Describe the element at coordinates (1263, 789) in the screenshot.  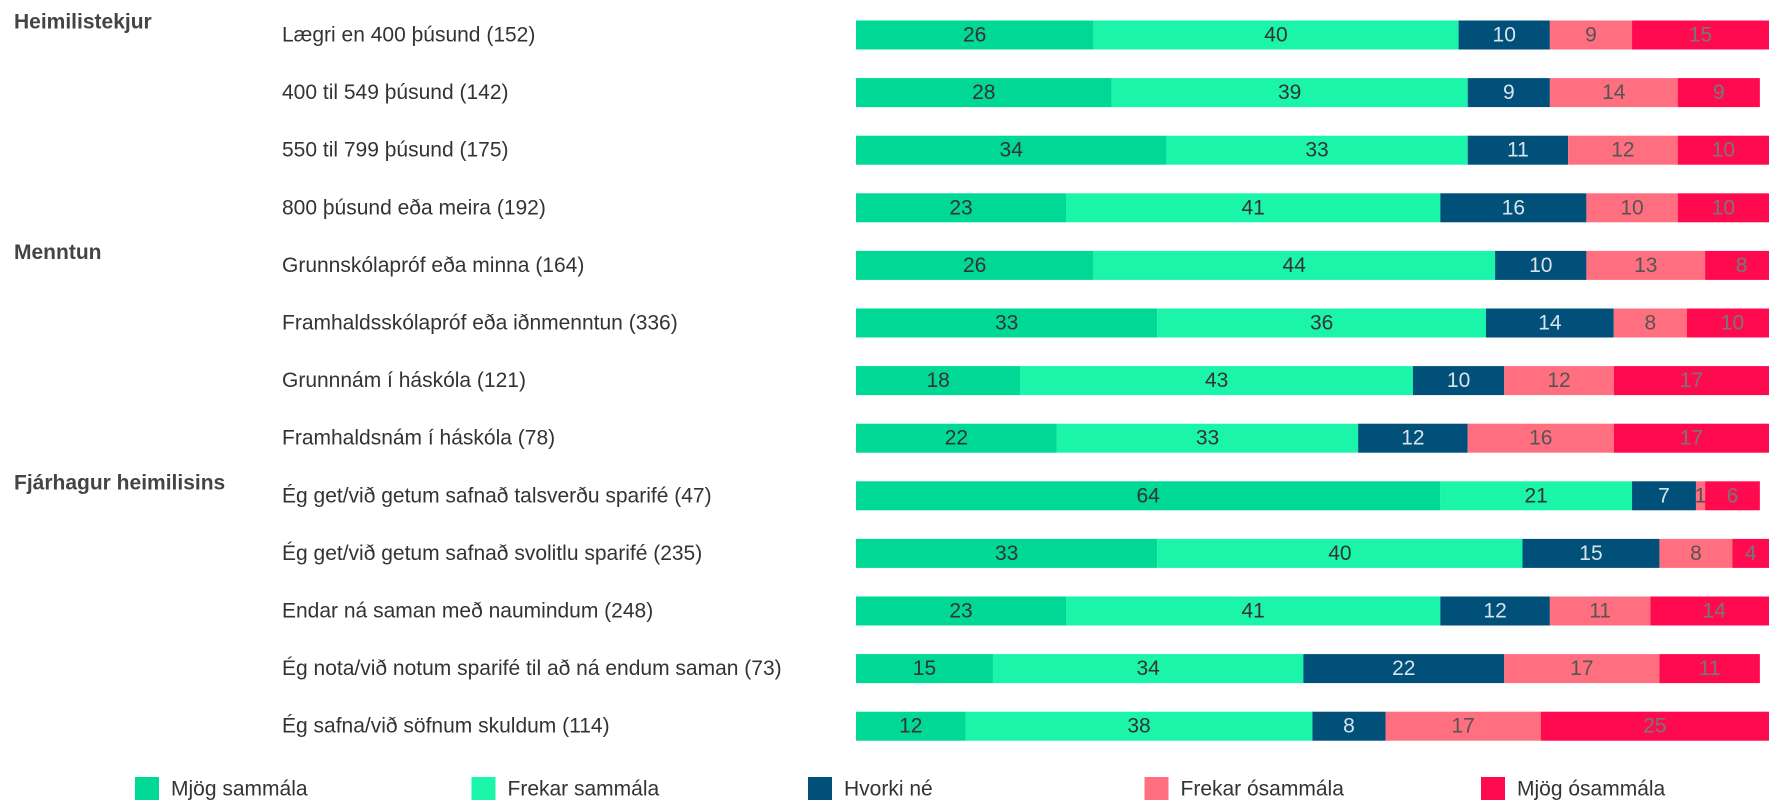
I see `legend-label: Frekar ósammála` at that location.